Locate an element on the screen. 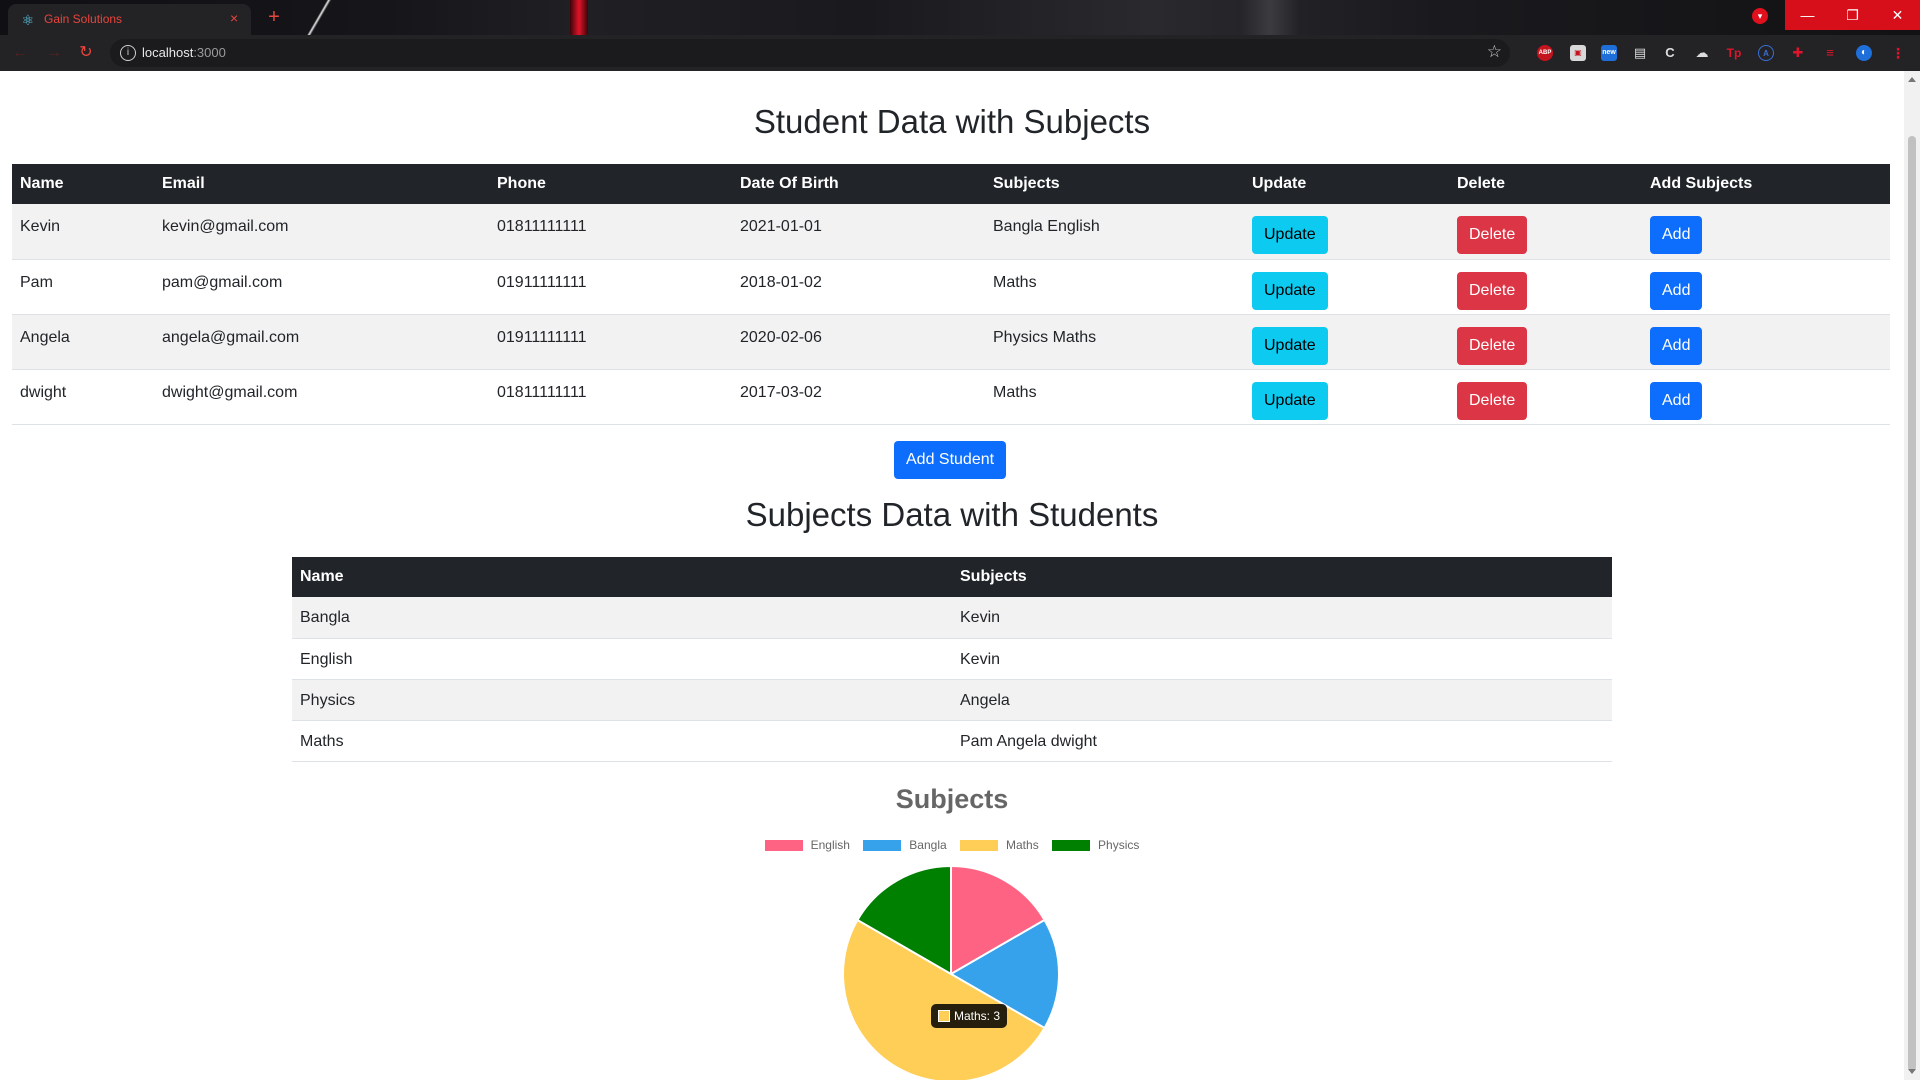 Image resolution: width=1920 pixels, height=1080 pixels. extension-icon-5: C is located at coordinates (1670, 52).